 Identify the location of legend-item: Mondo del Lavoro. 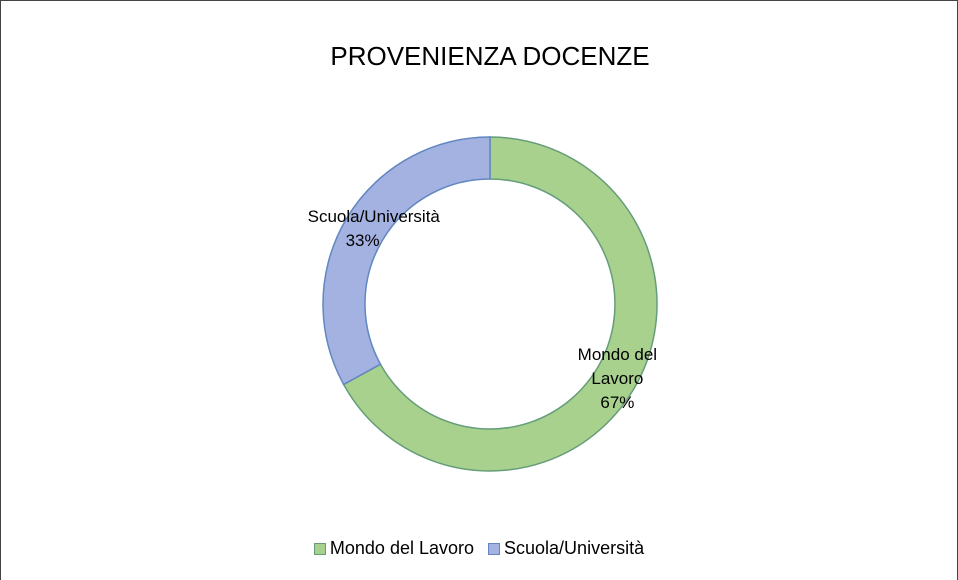
(394, 548).